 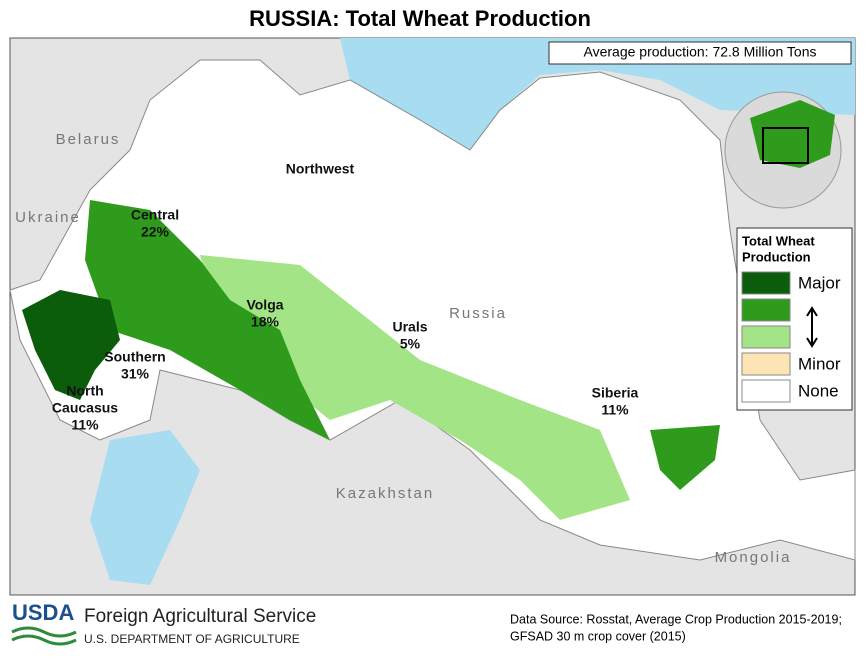 I want to click on country-label: Mongolia, so click(x=753, y=557).